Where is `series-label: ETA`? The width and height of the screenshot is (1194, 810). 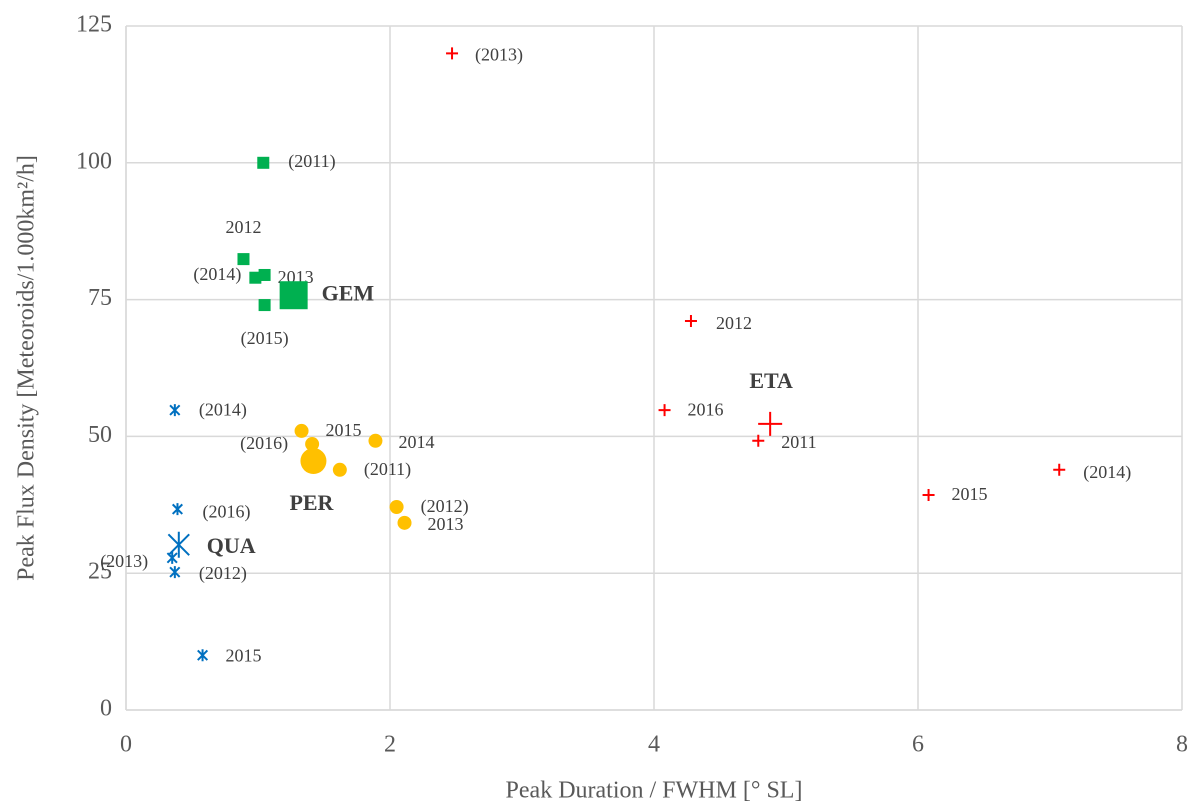
series-label: ETA is located at coordinates (771, 380).